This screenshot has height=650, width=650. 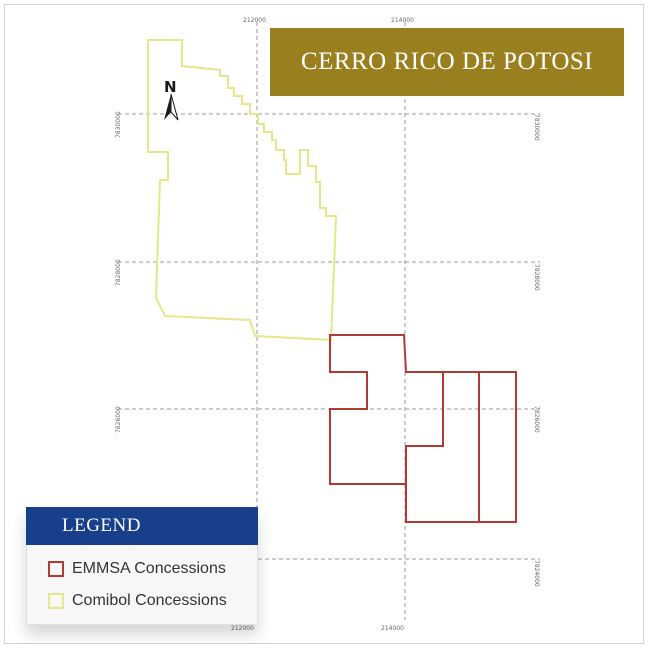 I want to click on emmsa-swatch-icon, so click(x=56, y=569).